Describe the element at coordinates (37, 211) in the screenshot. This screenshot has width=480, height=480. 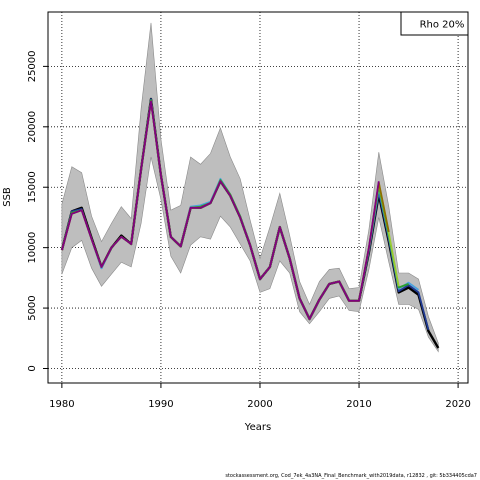
I see `y-axis: 0 5000 10000 15000 20000 25000` at that location.